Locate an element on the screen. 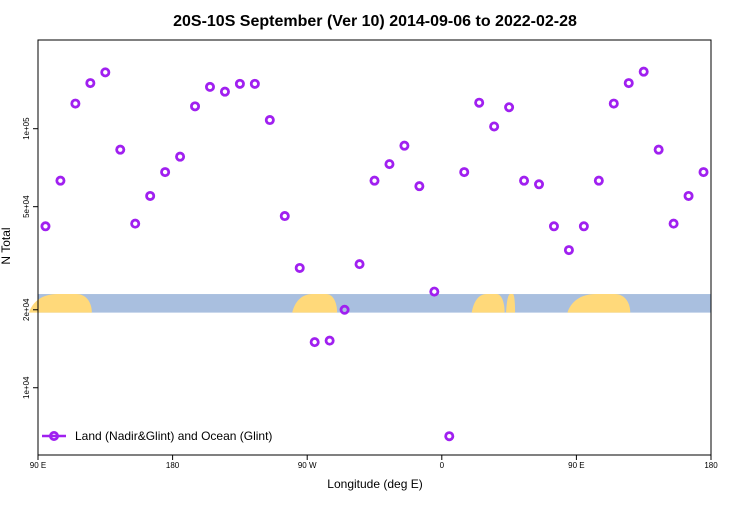 This screenshot has height=505, width=750. south-america-landmass is located at coordinates (315, 303).